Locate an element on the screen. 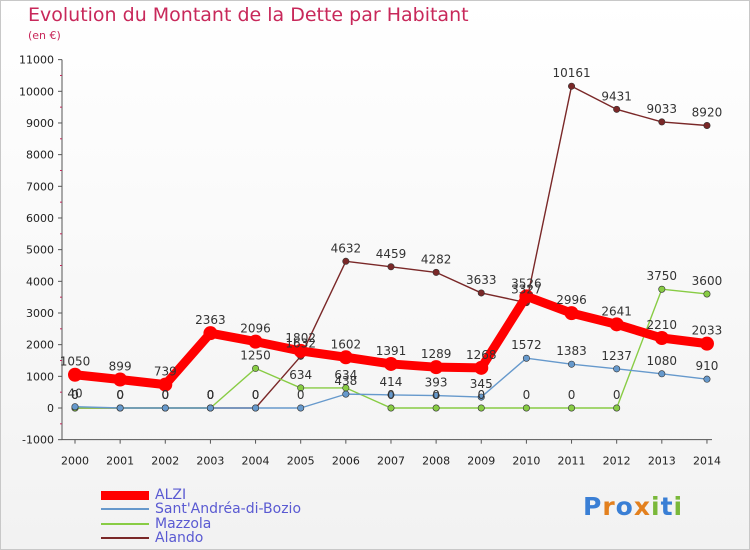 The height and width of the screenshot is (550, 750). data-label-0: 1802 is located at coordinates (300, 338).